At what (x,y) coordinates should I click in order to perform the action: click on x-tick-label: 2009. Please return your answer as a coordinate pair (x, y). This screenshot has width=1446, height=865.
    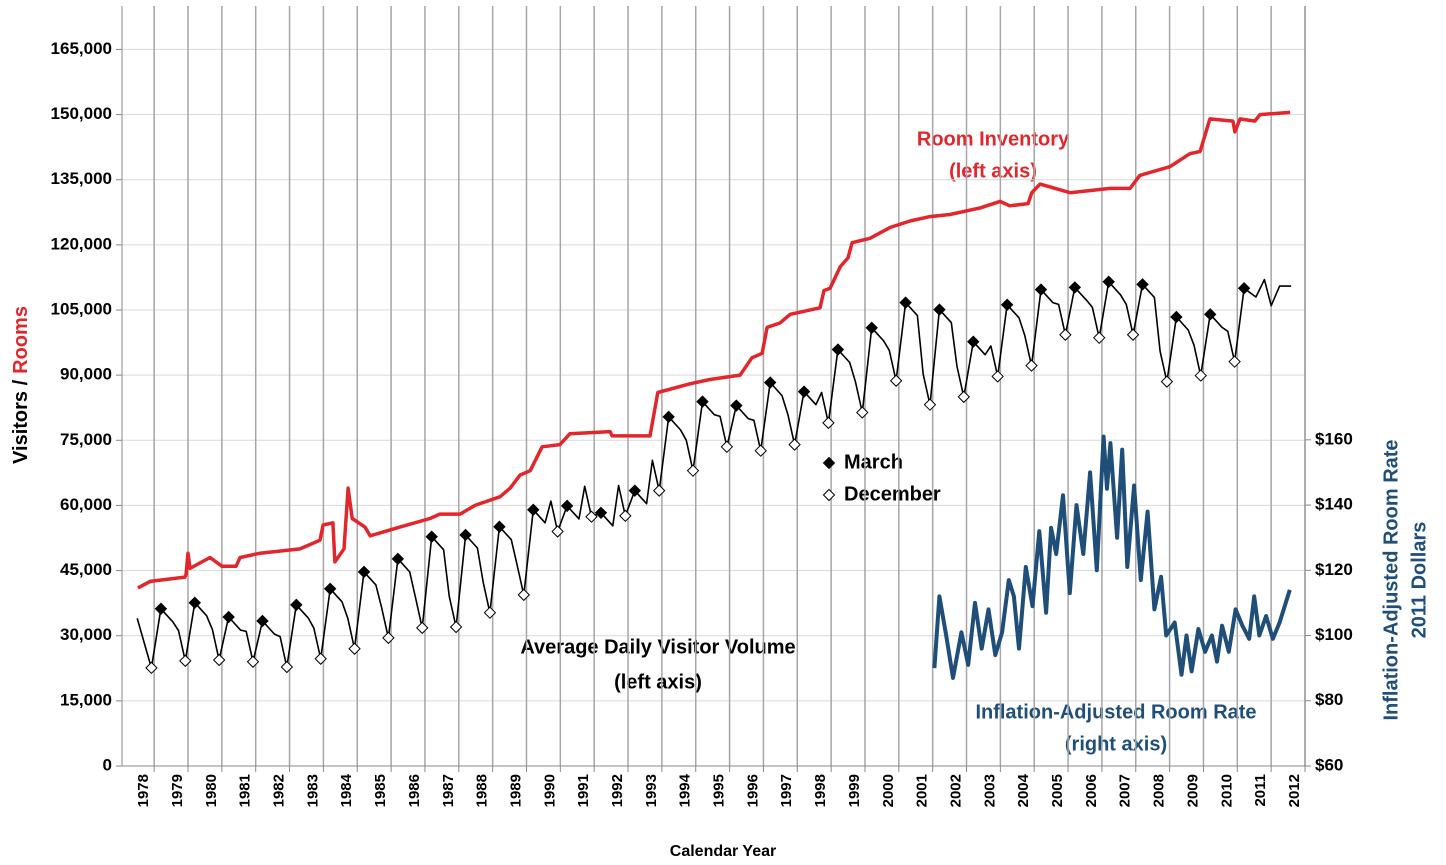
    Looking at the image, I should click on (1192, 790).